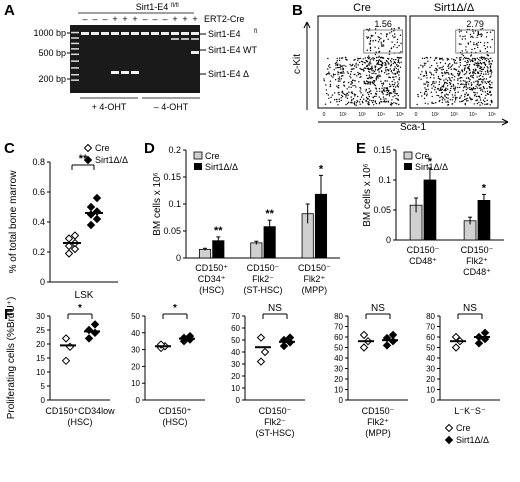 Image resolution: width=520 pixels, height=482 pixels. What do you see at coordinates (416, 115) in the screenshot?
I see `flow-x-tick: 0` at bounding box center [416, 115].